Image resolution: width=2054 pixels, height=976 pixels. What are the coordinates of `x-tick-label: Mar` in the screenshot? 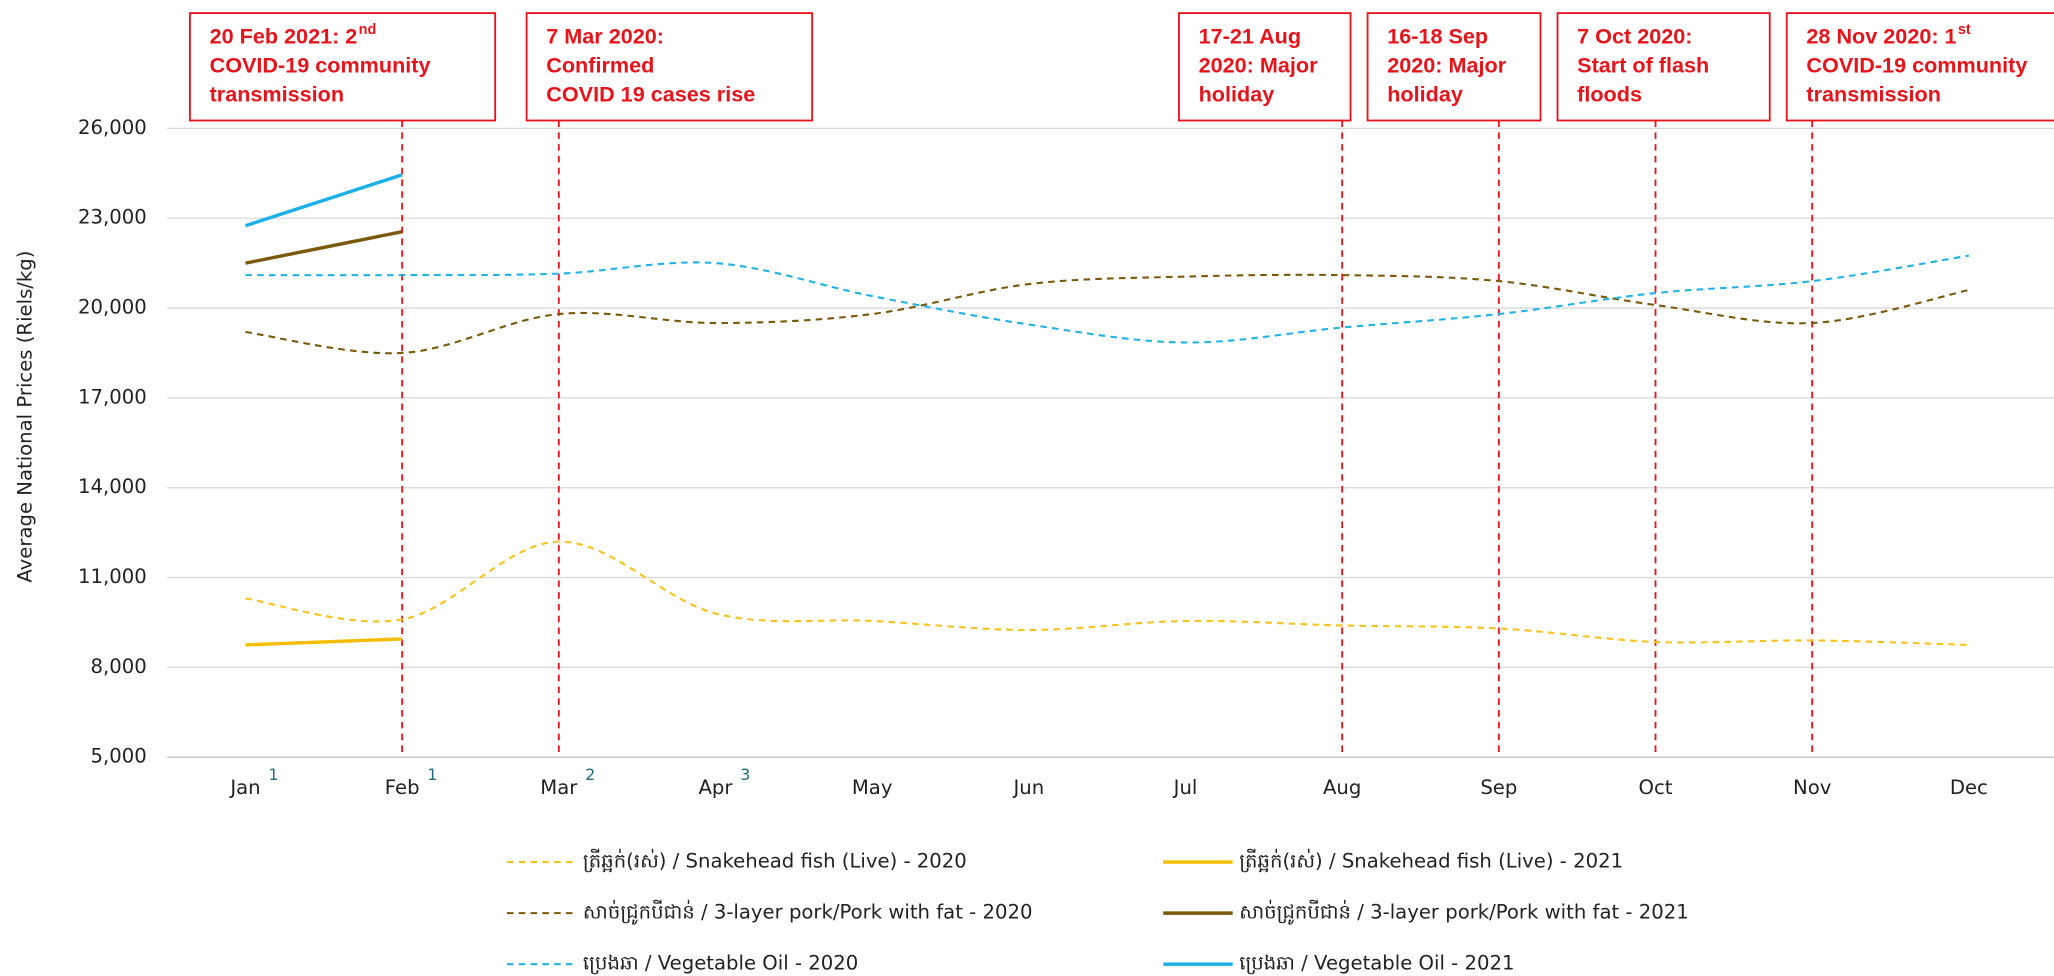 It's located at (559, 787).